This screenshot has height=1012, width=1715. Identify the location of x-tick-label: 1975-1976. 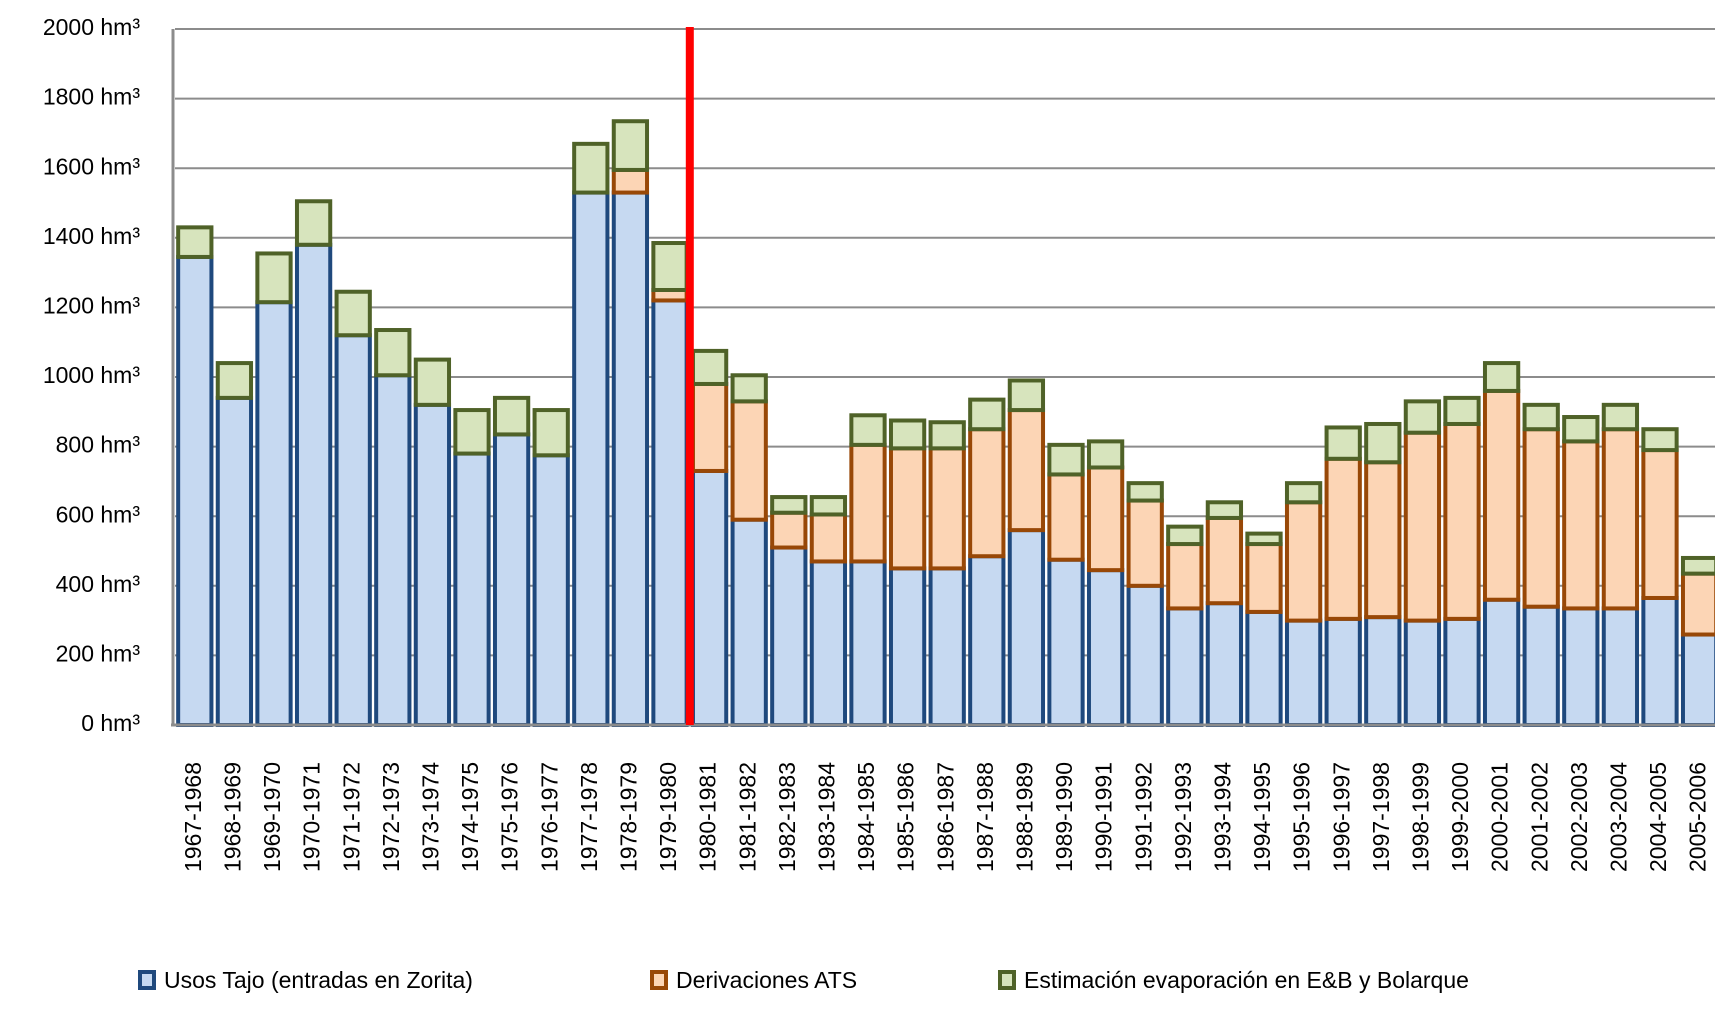
(510, 817).